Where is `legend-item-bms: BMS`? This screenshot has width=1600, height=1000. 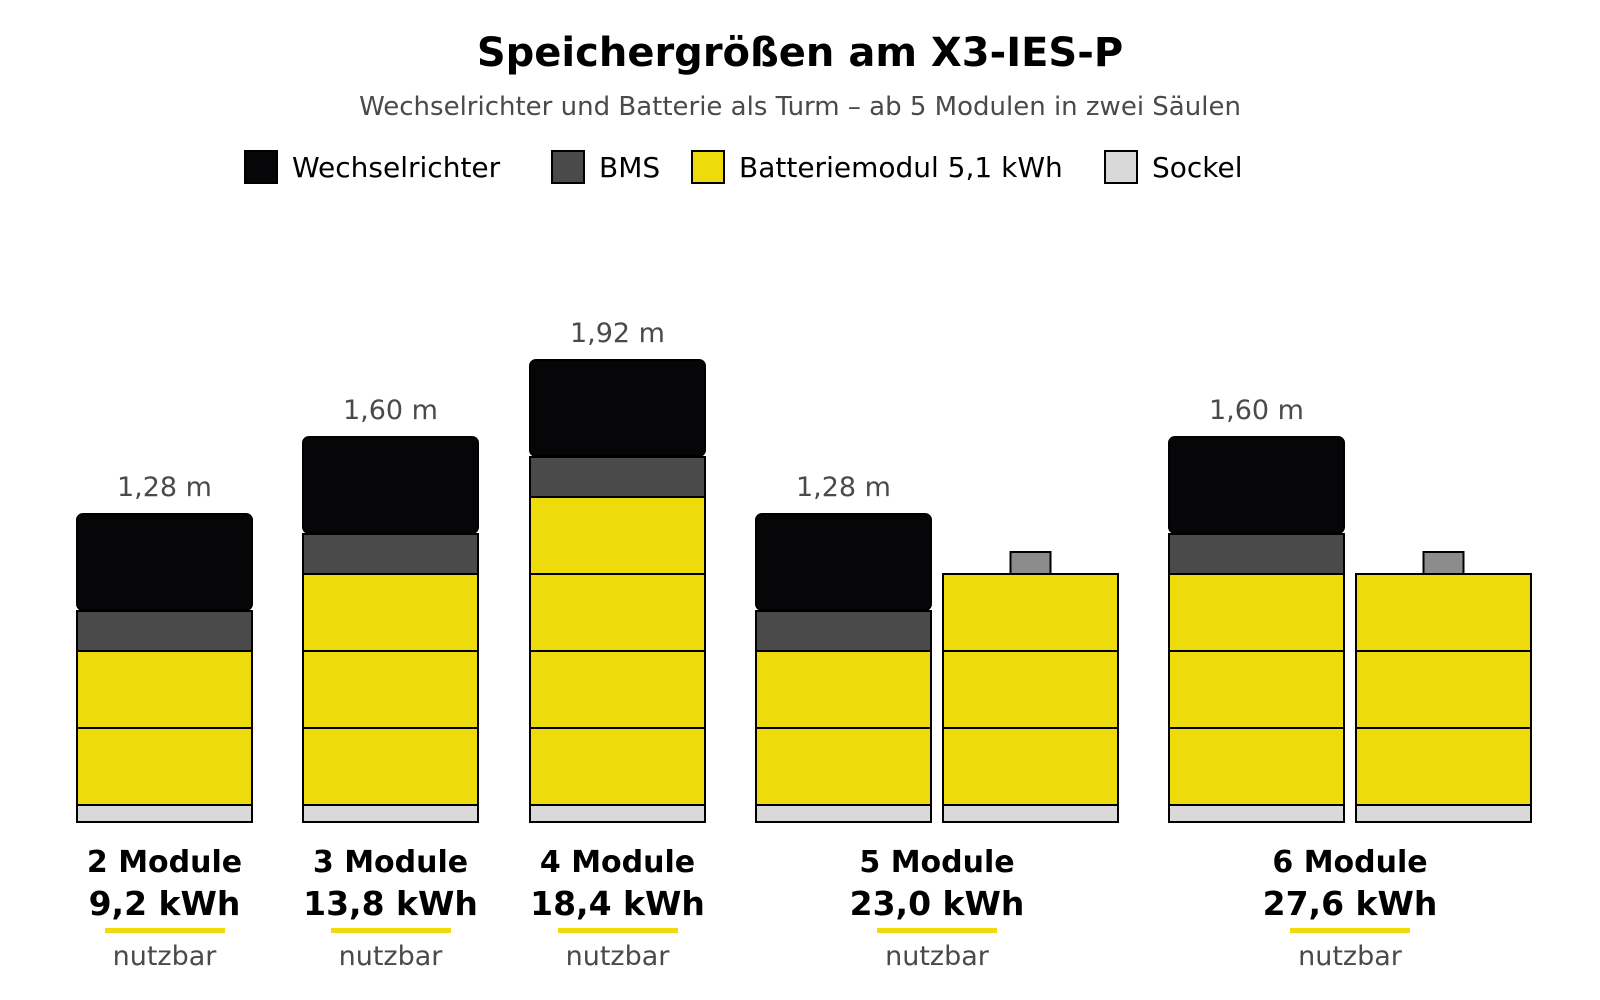 legend-item-bms: BMS is located at coordinates (605, 167).